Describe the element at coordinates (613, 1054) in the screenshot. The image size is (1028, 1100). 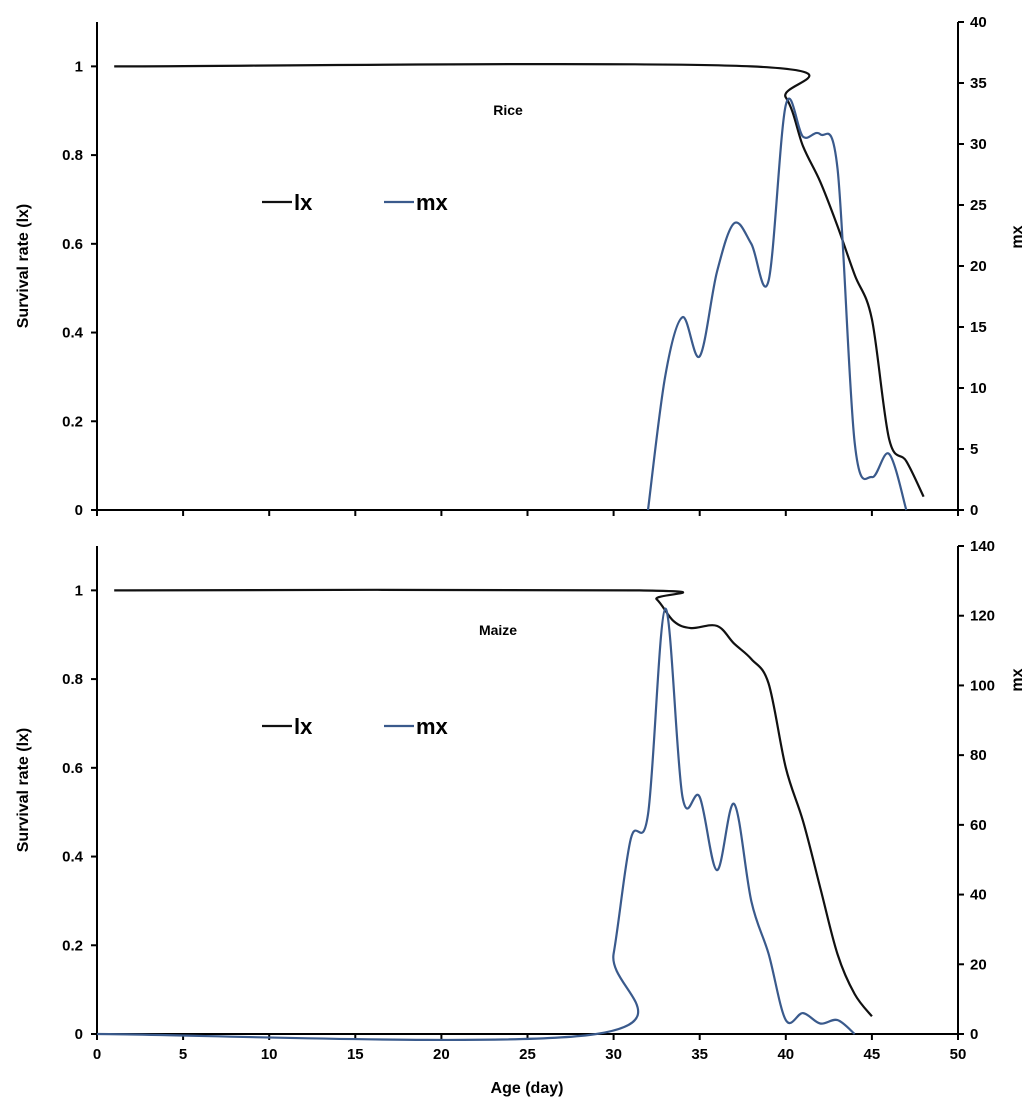
I see `x-tick-label: 30` at that location.